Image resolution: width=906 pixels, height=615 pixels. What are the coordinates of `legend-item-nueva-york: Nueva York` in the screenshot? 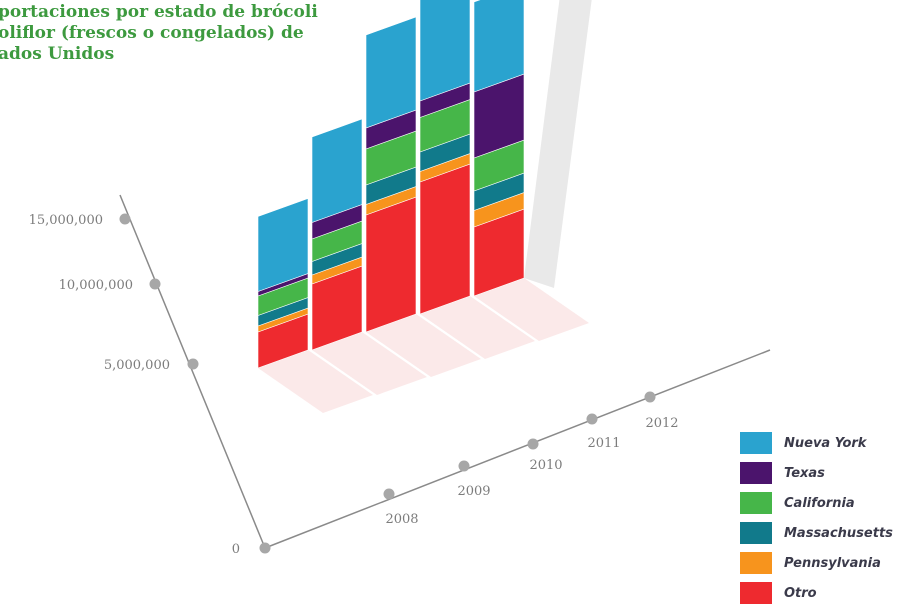 It's located at (816, 443).